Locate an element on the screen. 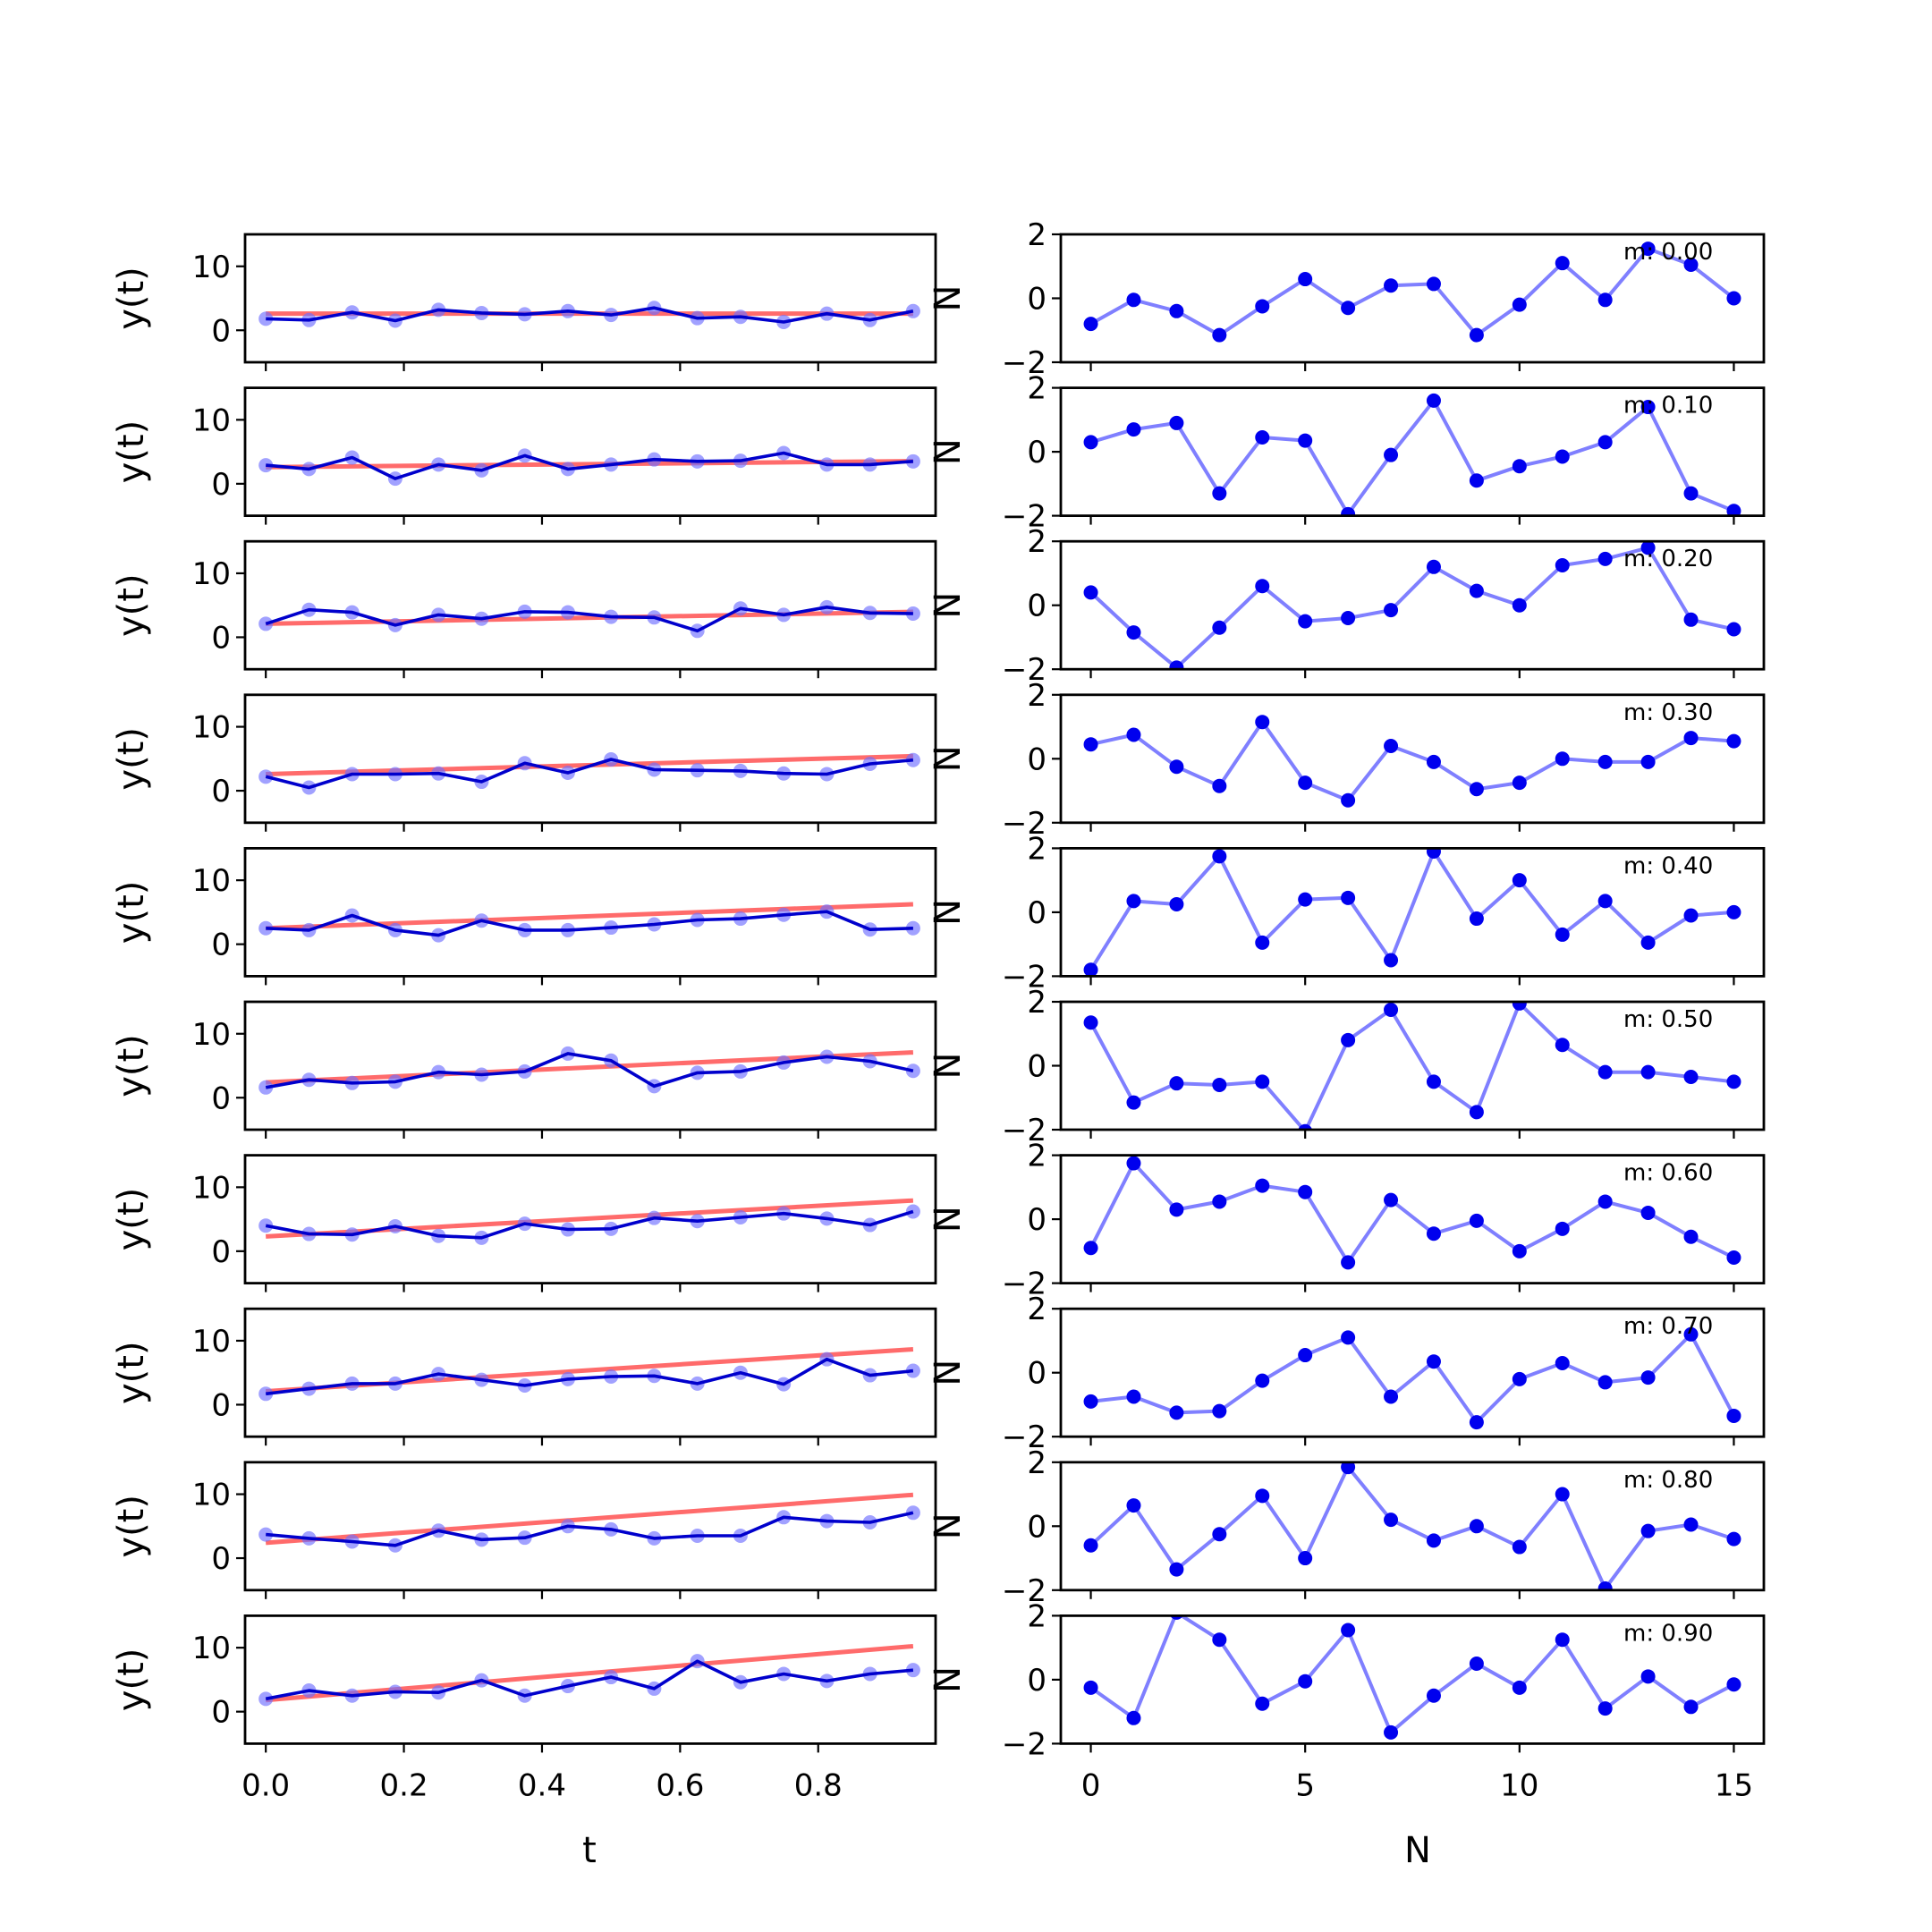 The width and height of the screenshot is (1932, 1932). side-glyph-8: N is located at coordinates (948, 1526).